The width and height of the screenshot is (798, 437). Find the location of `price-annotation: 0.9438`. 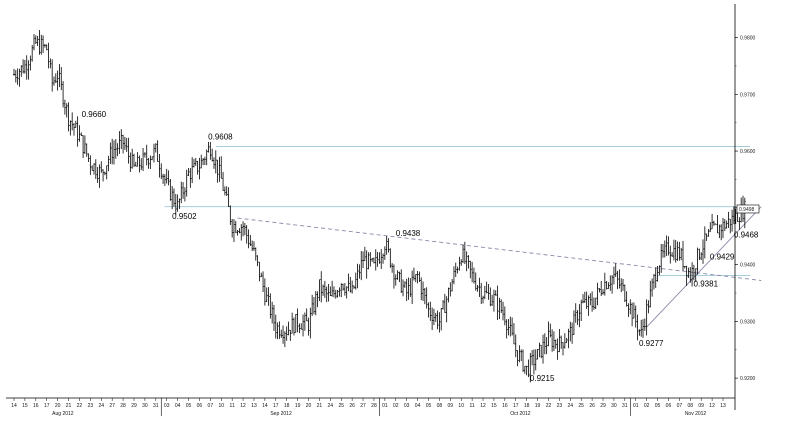

price-annotation: 0.9438 is located at coordinates (408, 233).